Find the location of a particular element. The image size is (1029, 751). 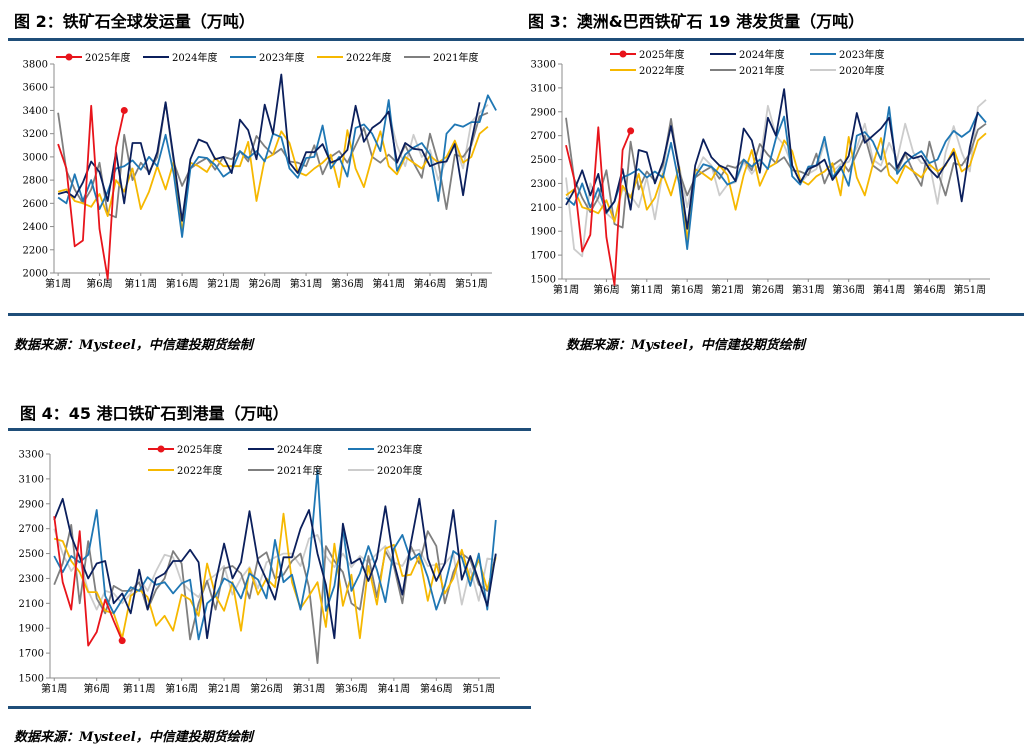

chart-1-bottom-rule is located at coordinates (265, 314).